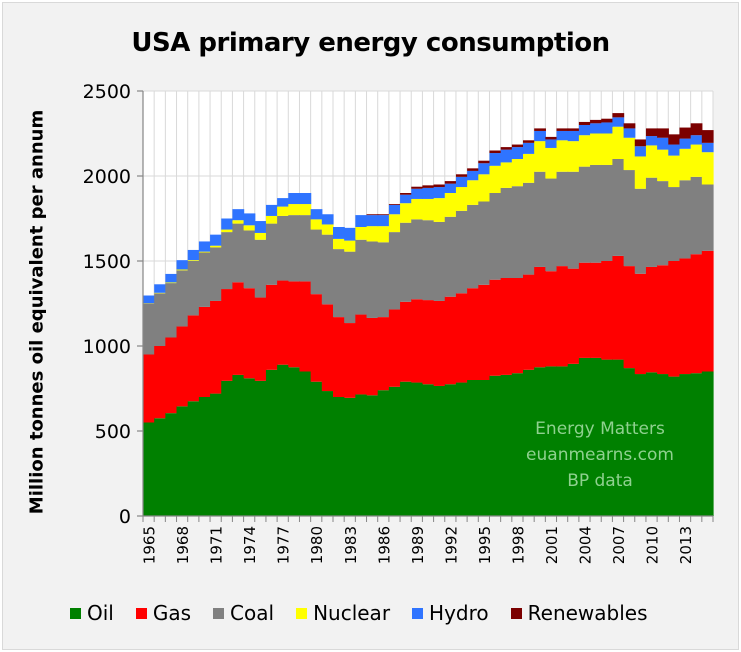 This screenshot has height=652, width=741. What do you see at coordinates (600, 455) in the screenshot?
I see `watermark-line-2: euanmearns.com` at bounding box center [600, 455].